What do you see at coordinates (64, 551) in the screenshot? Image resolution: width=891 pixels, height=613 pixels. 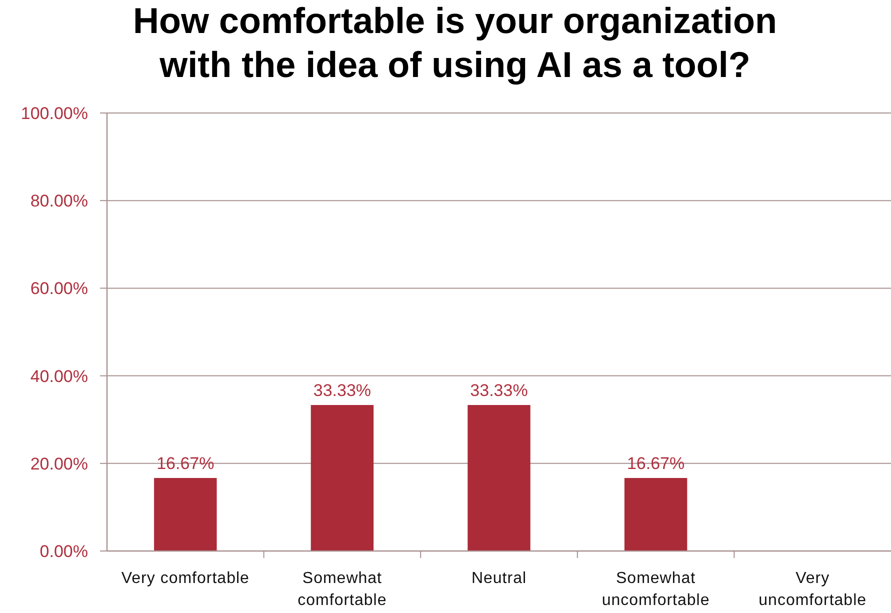 I see `y-tick-label: 0.00%` at bounding box center [64, 551].